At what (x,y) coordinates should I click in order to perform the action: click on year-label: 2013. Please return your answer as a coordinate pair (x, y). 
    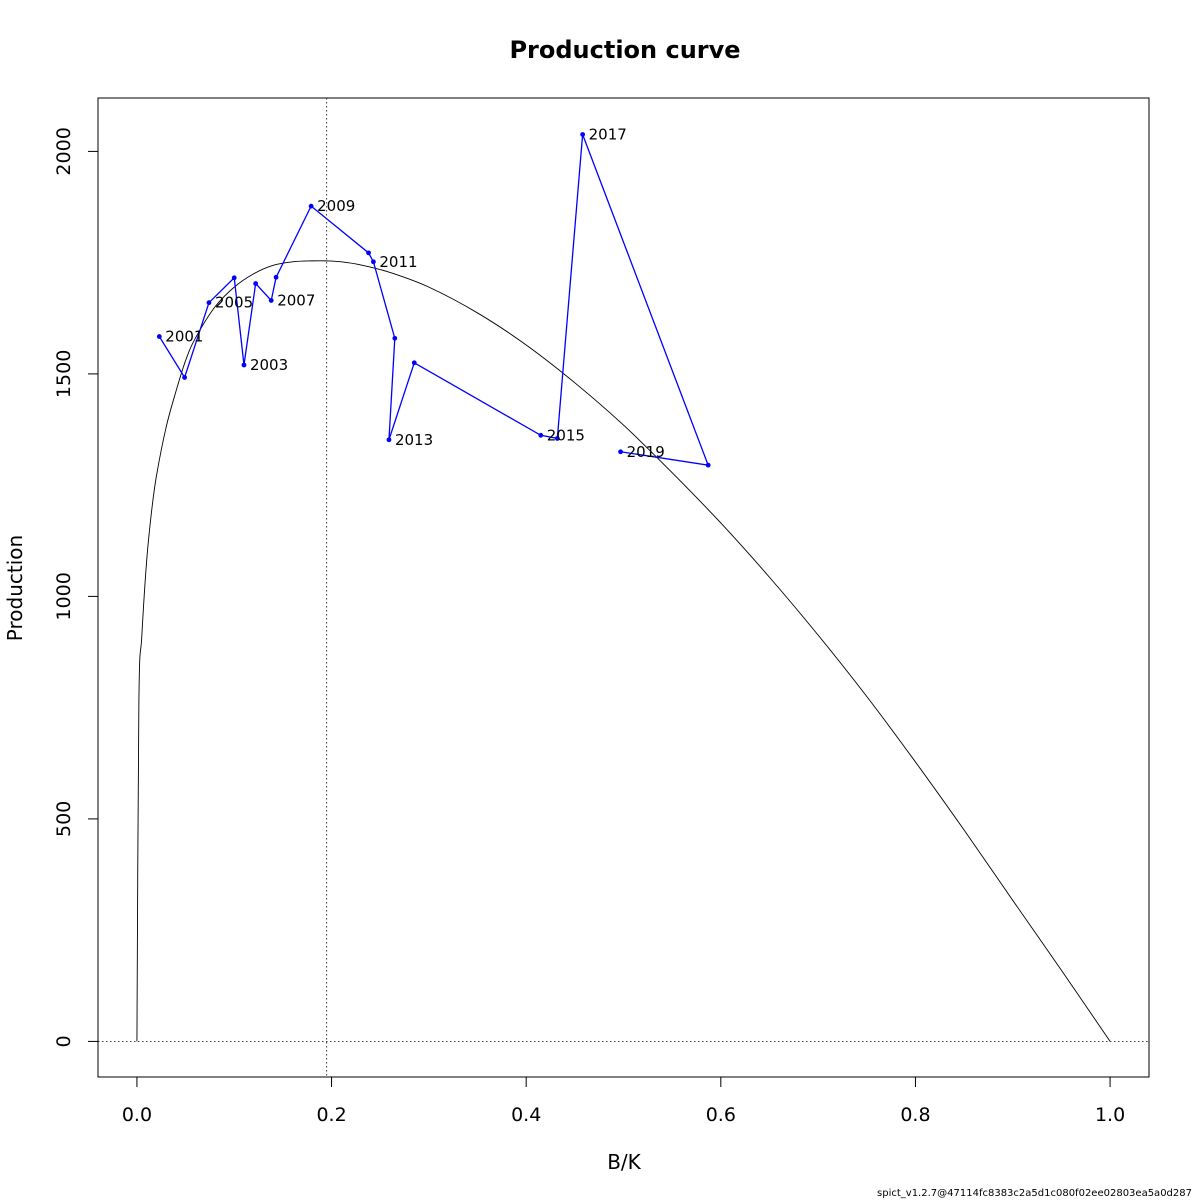
    Looking at the image, I should click on (414, 440).